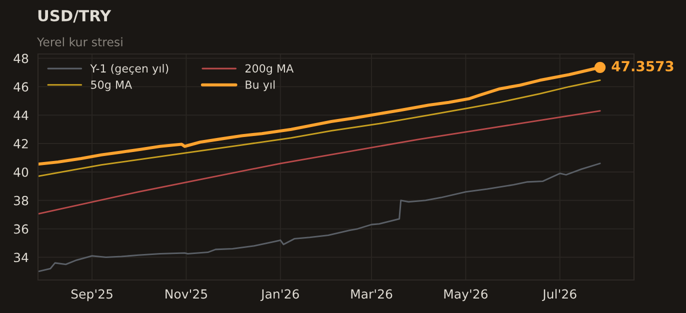 The image size is (686, 313). I want to click on y-tick-label: 48, so click(21, 59).